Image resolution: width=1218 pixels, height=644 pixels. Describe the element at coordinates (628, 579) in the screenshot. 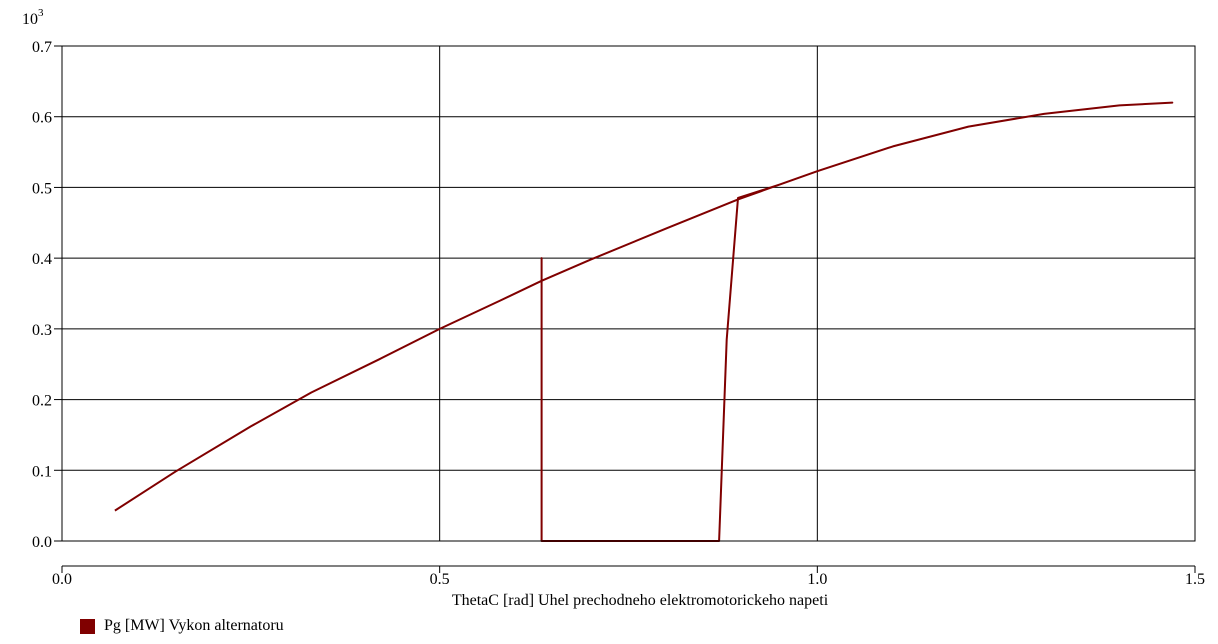

I see `x-tick-labels: 0.0 0.5 1.0 1.5` at that location.